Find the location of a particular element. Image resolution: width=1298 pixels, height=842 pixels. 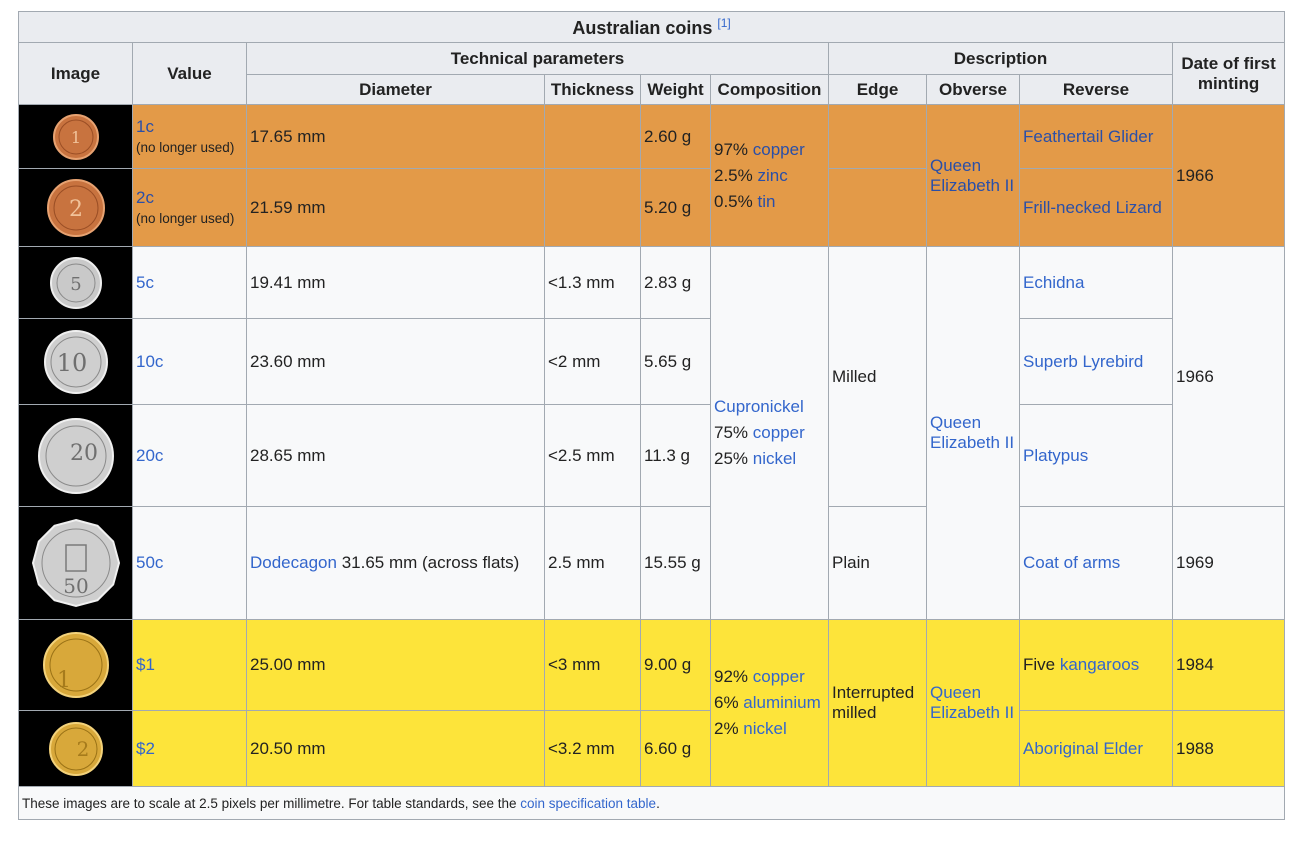

edge-cell-milled: Milled is located at coordinates (877, 376).